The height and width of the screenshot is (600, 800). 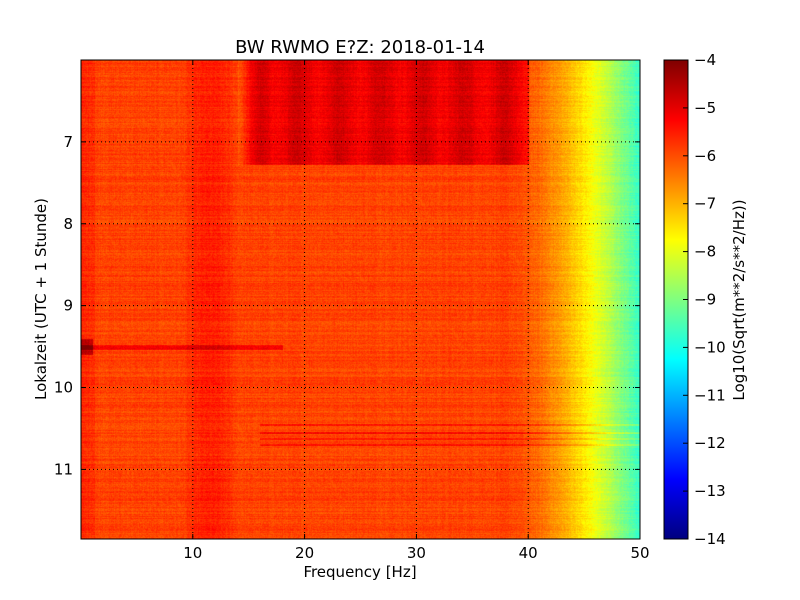 I want to click on colorbar-tick-label: −14, so click(x=710, y=539).